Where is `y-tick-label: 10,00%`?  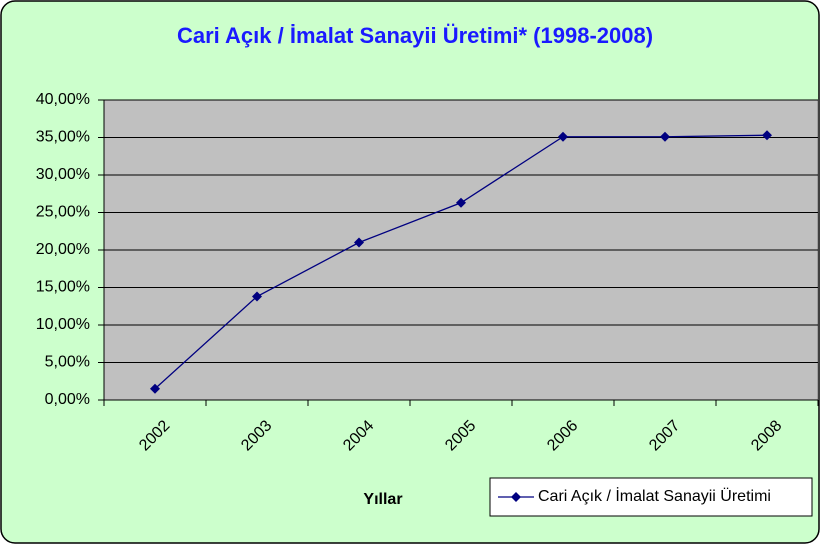 y-tick-label: 10,00% is located at coordinates (63, 324).